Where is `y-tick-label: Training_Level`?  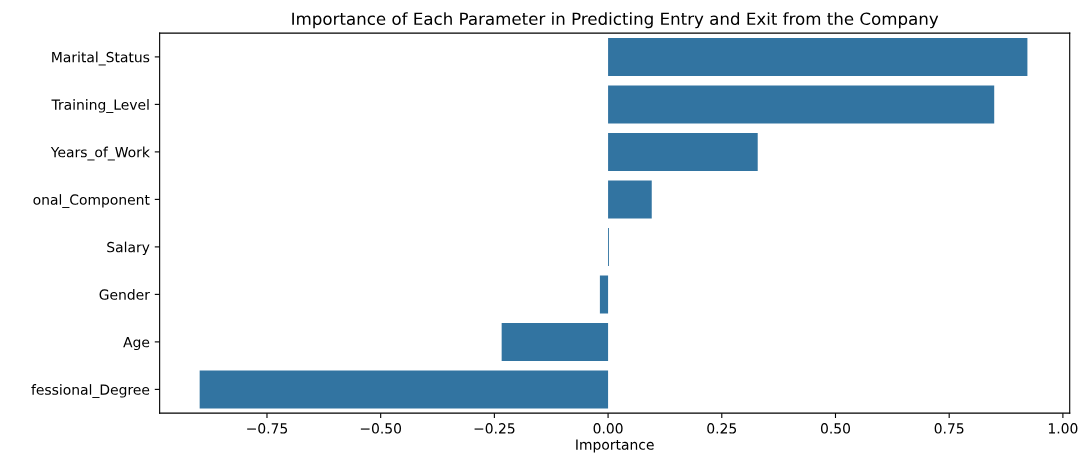
y-tick-label: Training_Level is located at coordinates (100, 106).